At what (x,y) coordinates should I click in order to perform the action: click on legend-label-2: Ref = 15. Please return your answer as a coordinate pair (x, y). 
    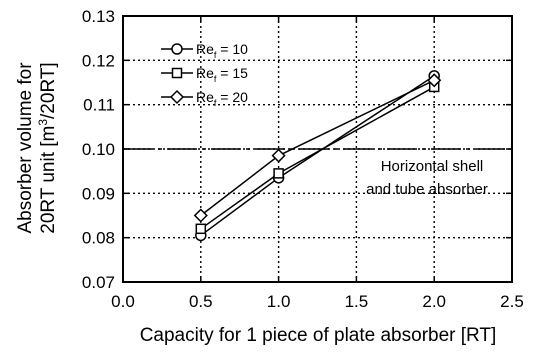
    Looking at the image, I should click on (222, 74).